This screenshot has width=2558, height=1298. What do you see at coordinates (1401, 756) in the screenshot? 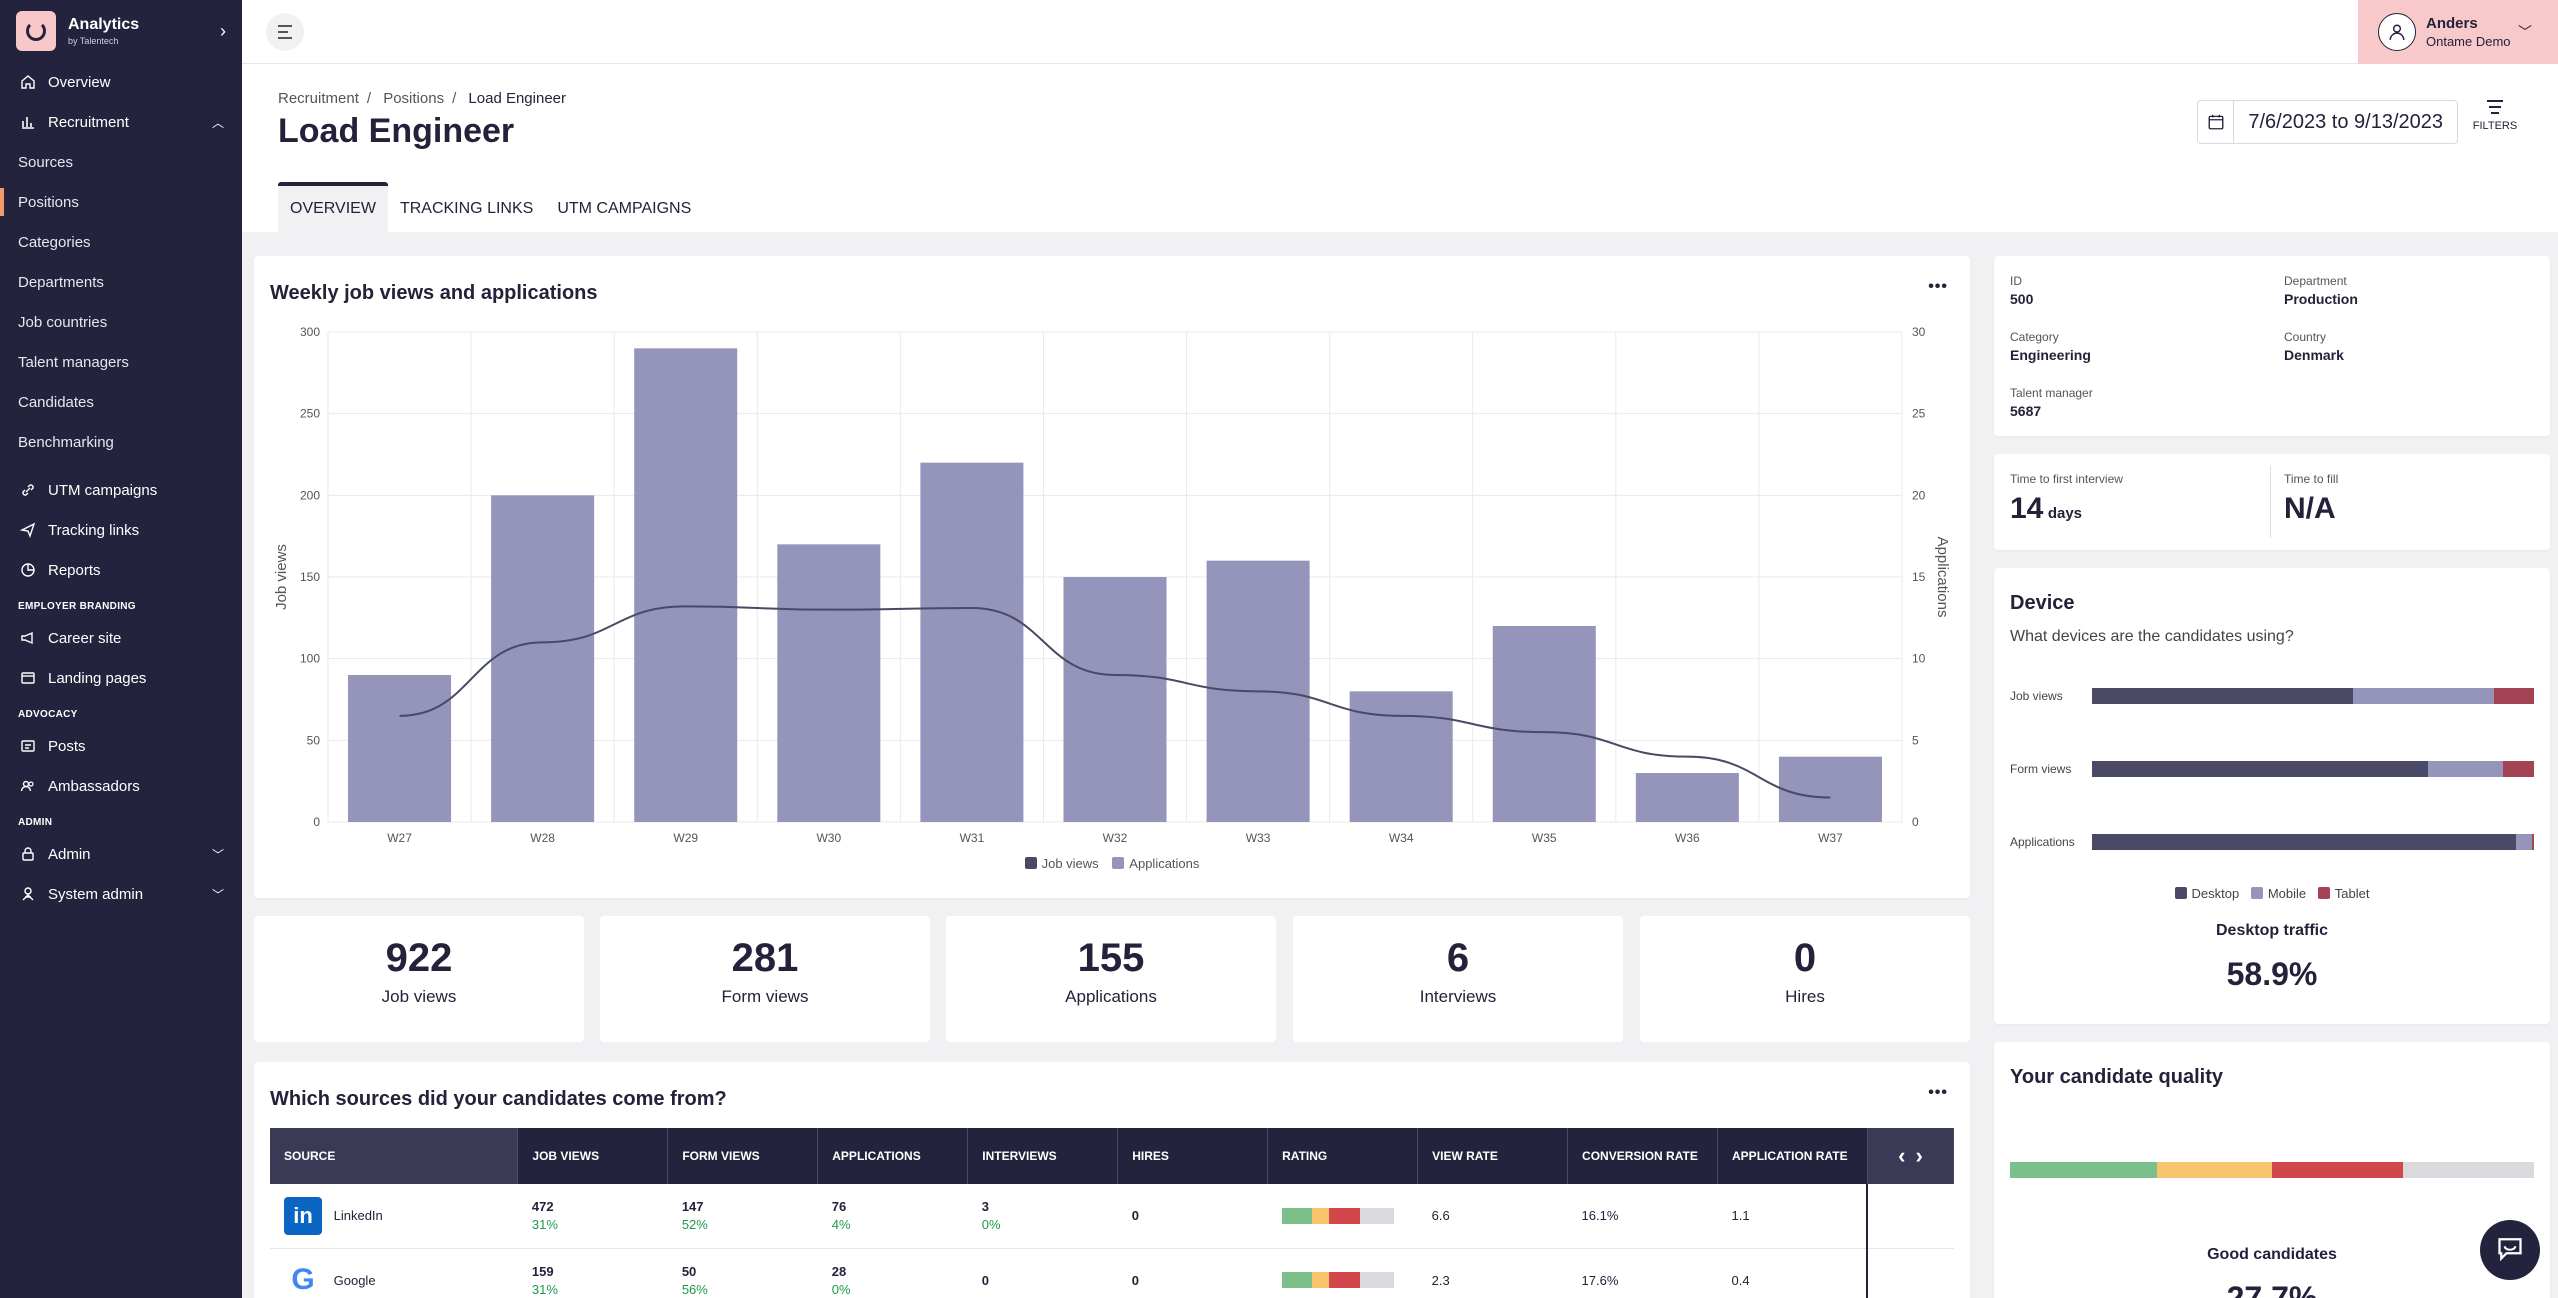
I see `bar` at bounding box center [1401, 756].